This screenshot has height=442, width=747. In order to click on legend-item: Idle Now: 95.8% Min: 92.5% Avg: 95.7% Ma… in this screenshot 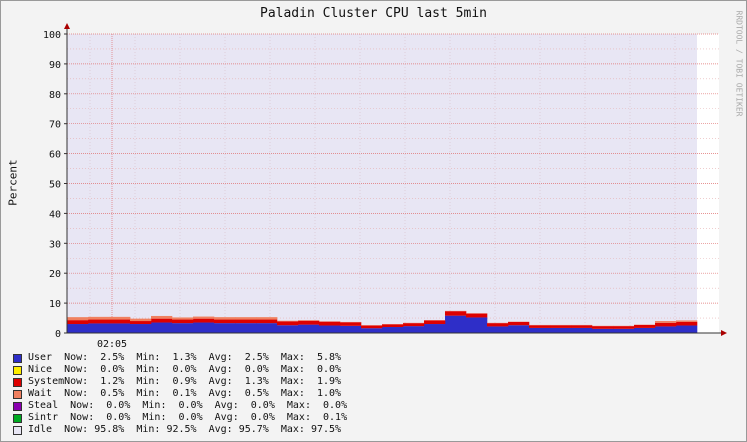, I will do `click(180, 430)`.